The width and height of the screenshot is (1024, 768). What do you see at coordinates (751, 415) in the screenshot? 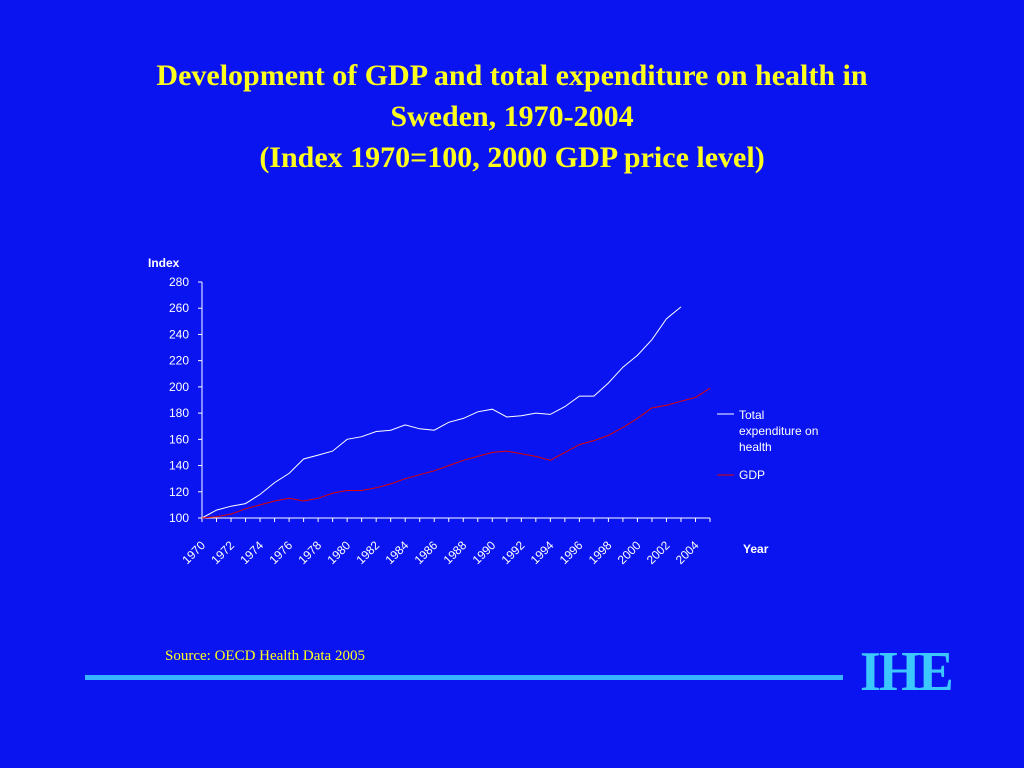
I see `legend-label-health-line: Total` at bounding box center [751, 415].